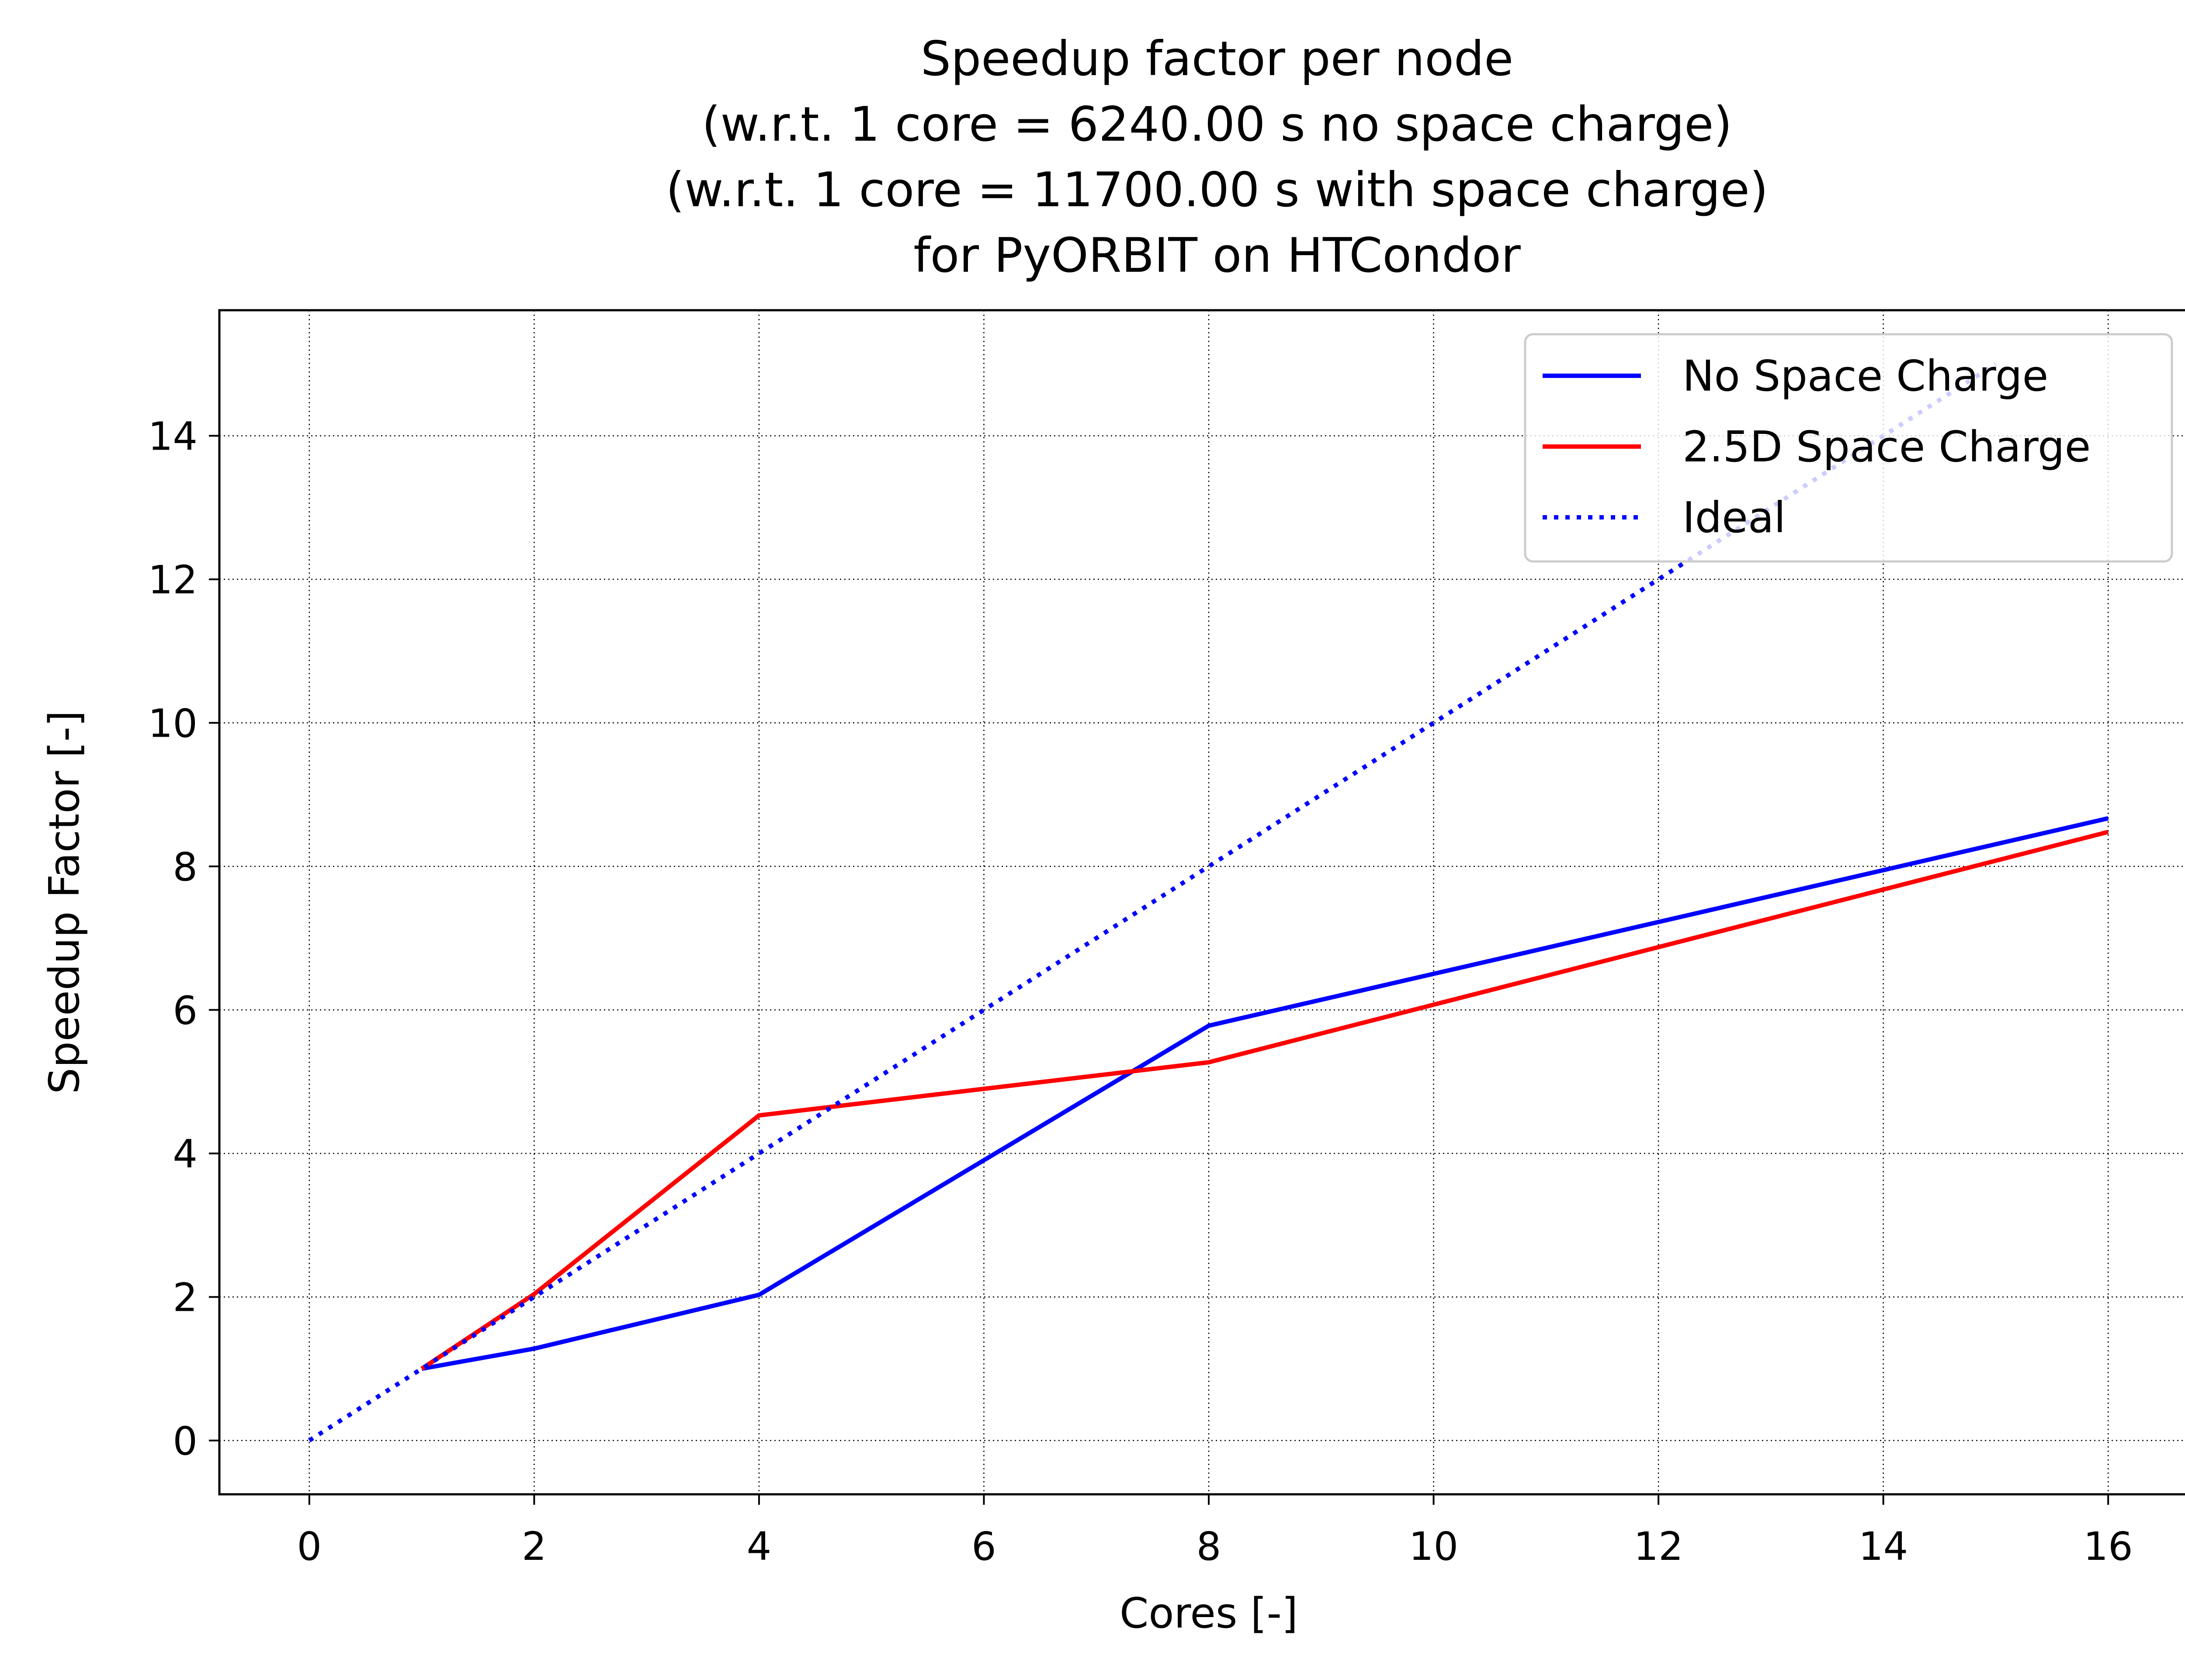 The image size is (2185, 1680). Describe the element at coordinates (1659, 1547) in the screenshot. I see `x-tick-label: 12` at that location.